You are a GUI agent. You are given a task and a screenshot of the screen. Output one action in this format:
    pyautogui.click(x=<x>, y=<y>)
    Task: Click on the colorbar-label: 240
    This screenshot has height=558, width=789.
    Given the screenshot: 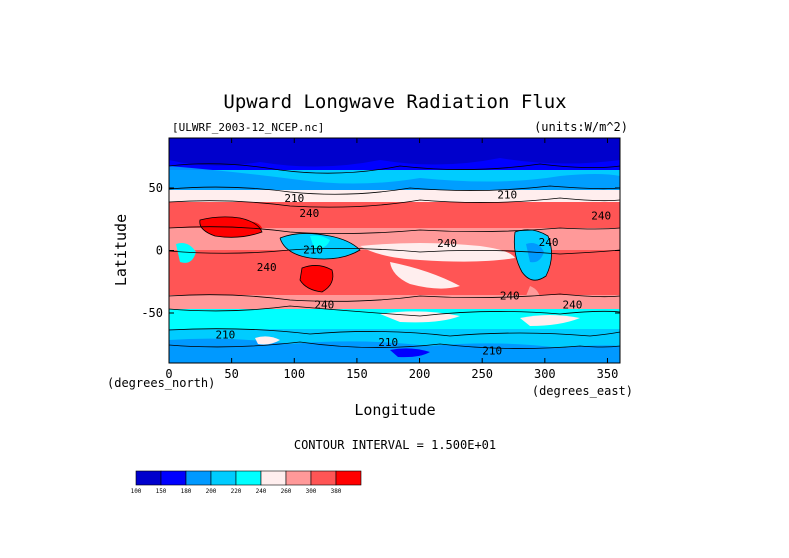 What is the action you would take?
    pyautogui.click(x=261, y=491)
    